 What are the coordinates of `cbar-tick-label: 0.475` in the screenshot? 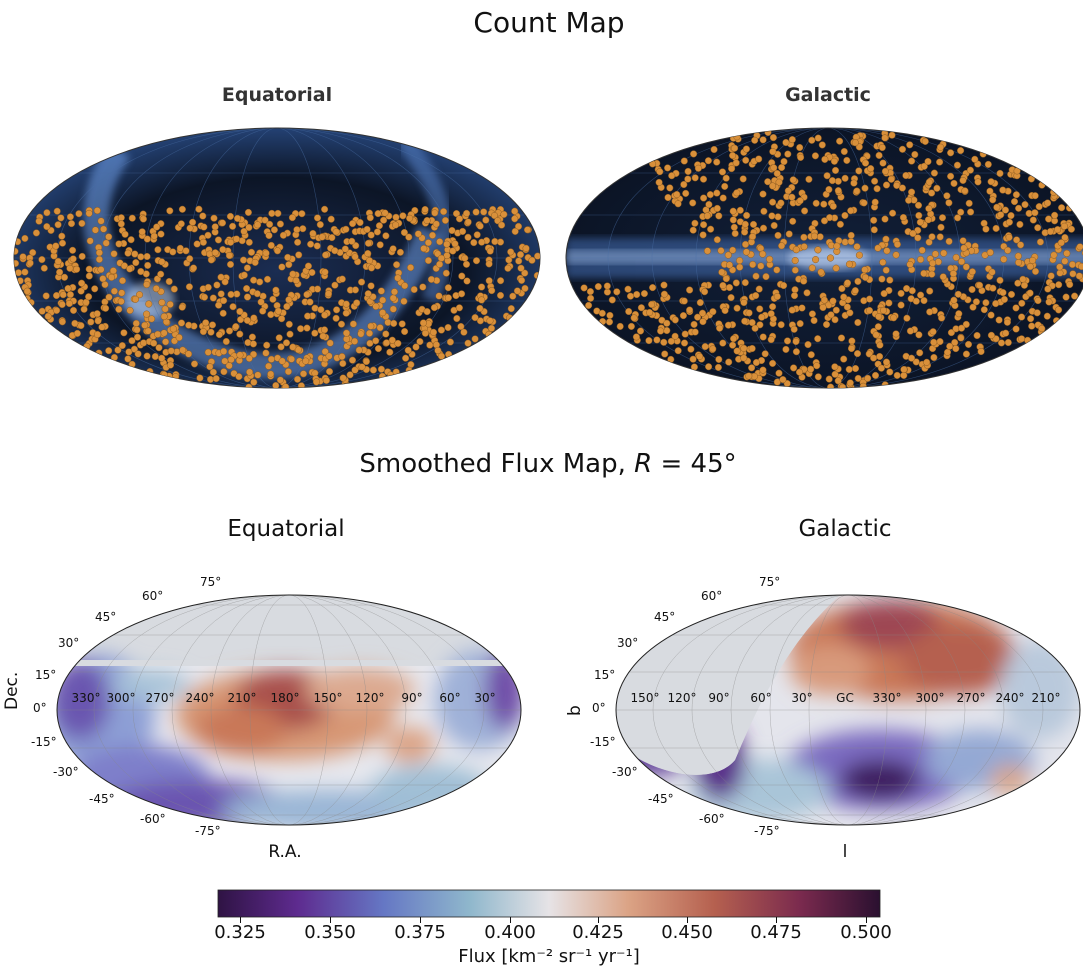 It's located at (776, 932).